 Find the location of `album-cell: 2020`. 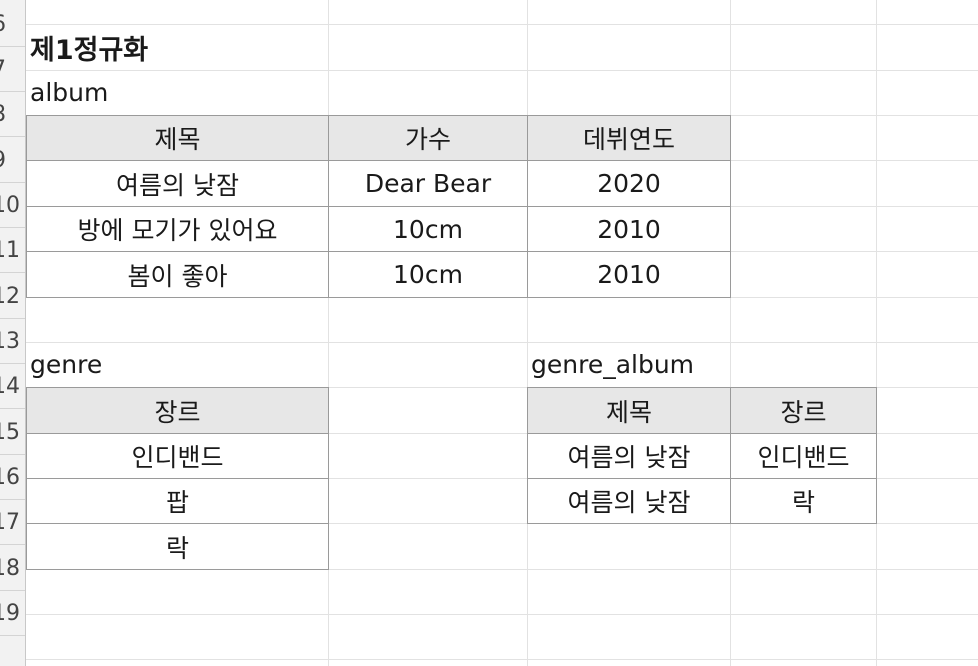

album-cell: 2020 is located at coordinates (629, 183).